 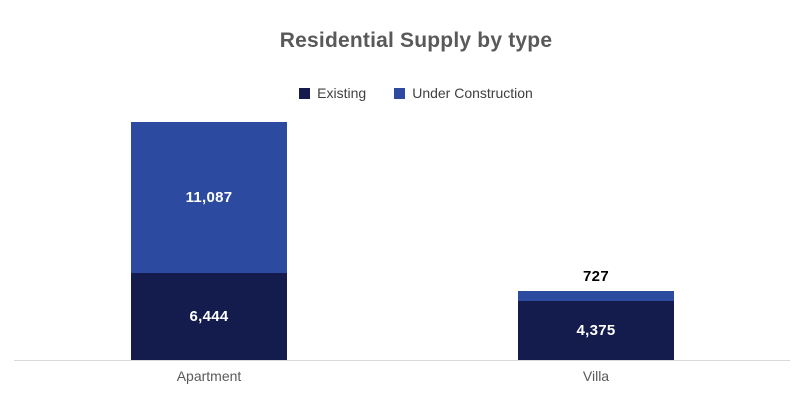 I want to click on bar-segment-villa-existing: 4,375, so click(x=596, y=330).